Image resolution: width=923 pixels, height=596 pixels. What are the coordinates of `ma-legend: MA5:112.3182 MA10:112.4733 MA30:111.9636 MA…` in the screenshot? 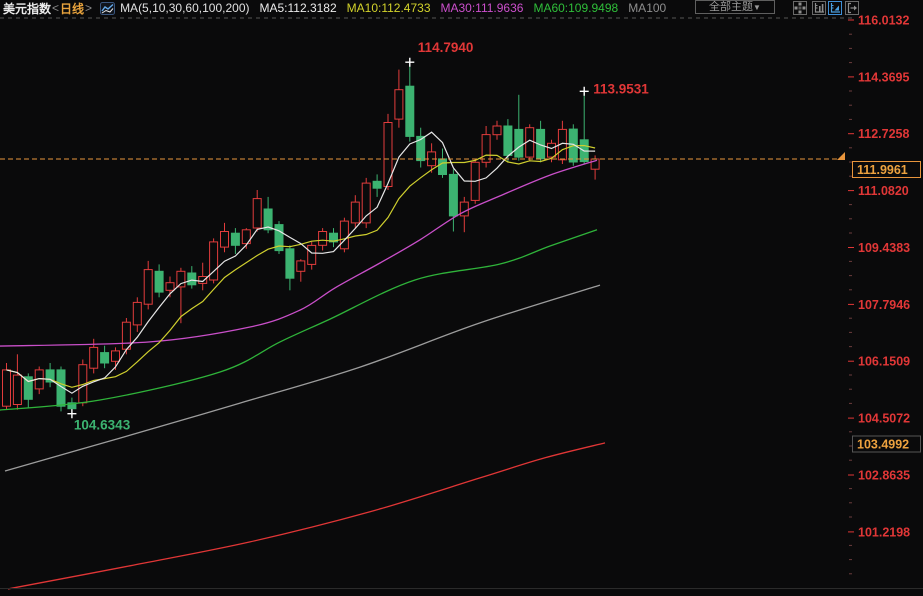 It's located at (457, 8).